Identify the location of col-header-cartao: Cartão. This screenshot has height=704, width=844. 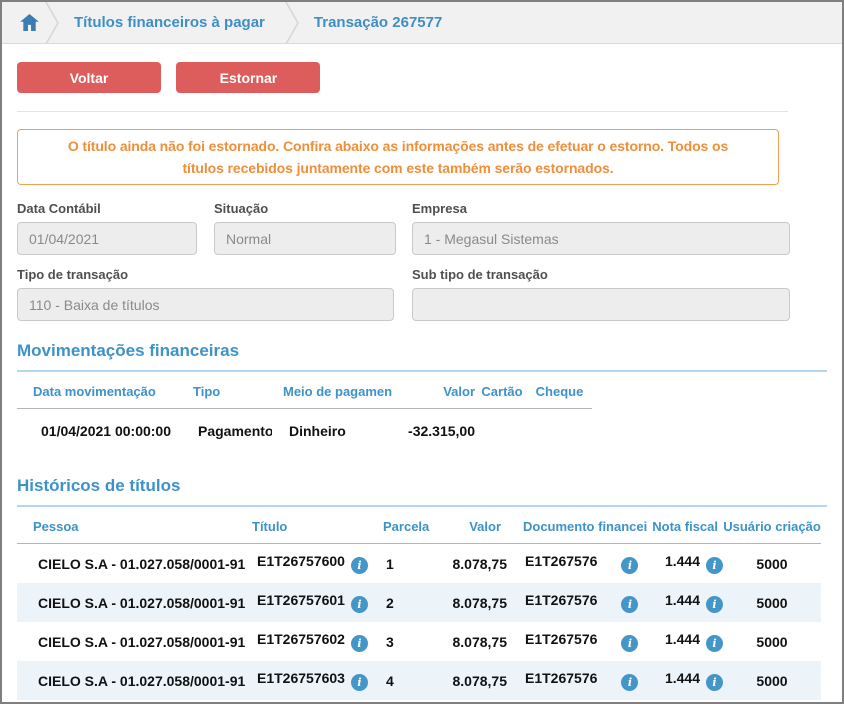
(502, 391).